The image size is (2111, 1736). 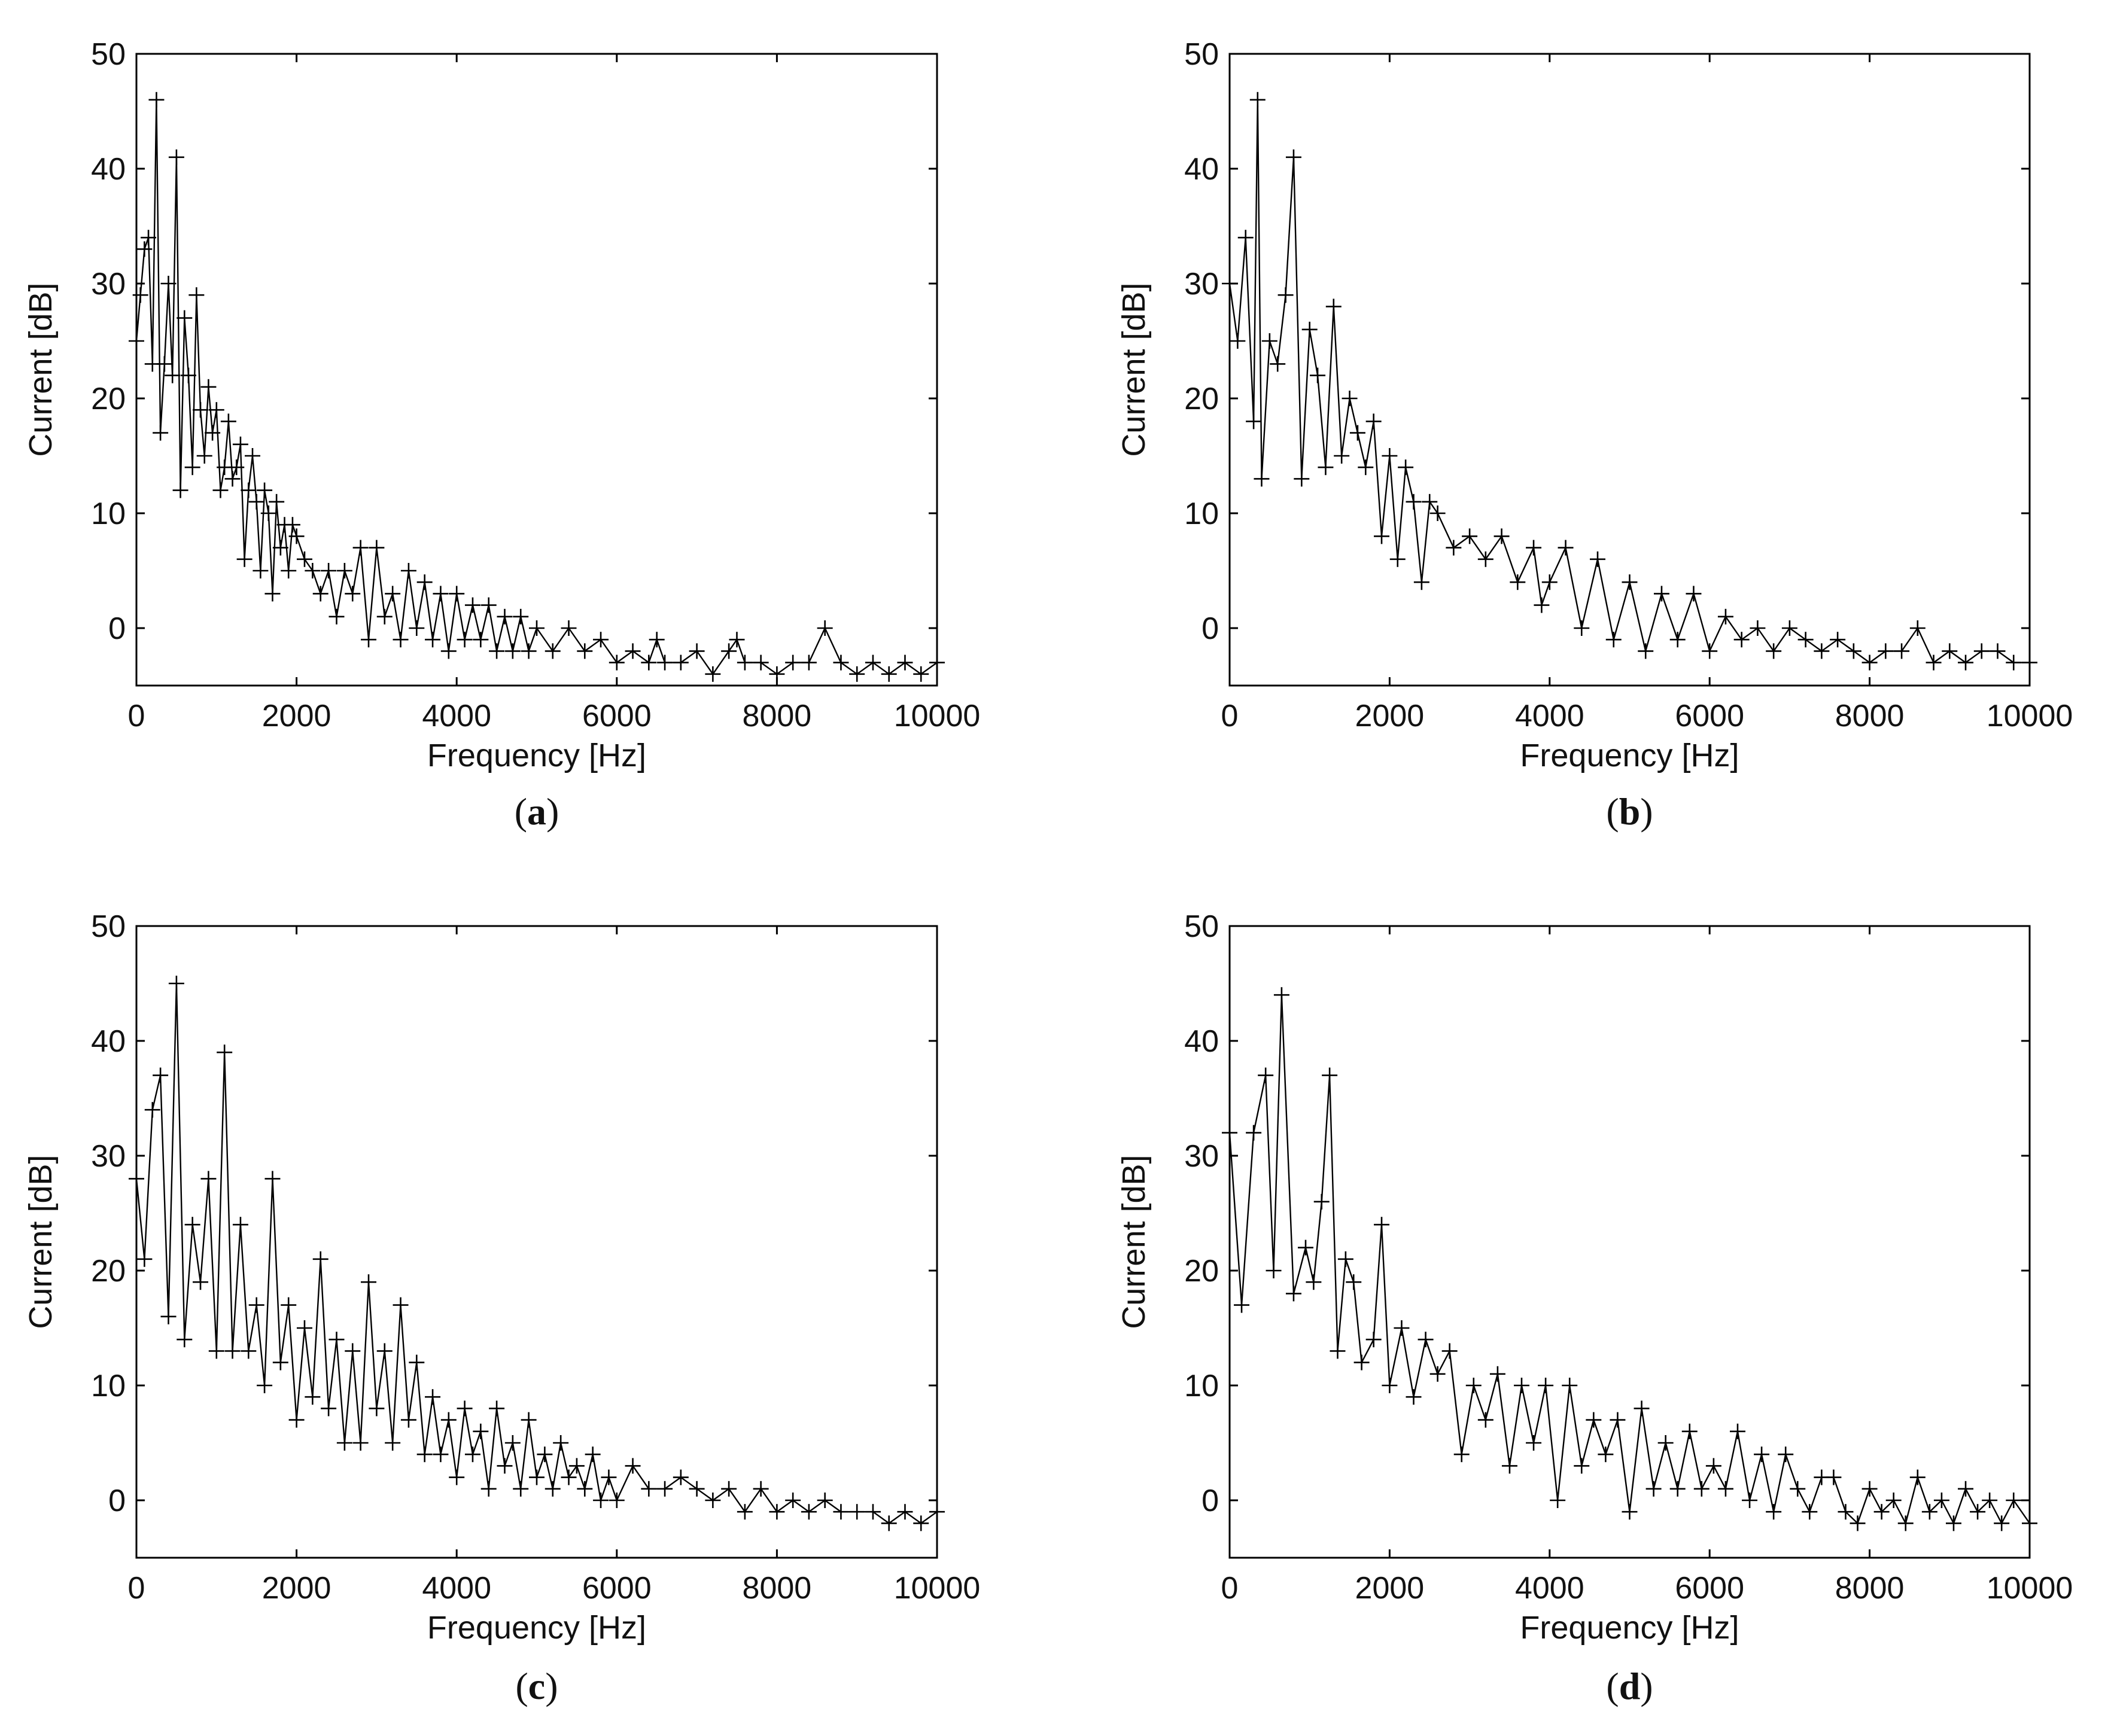 What do you see at coordinates (1630, 812) in the screenshot?
I see `caption-letter: b` at bounding box center [1630, 812].